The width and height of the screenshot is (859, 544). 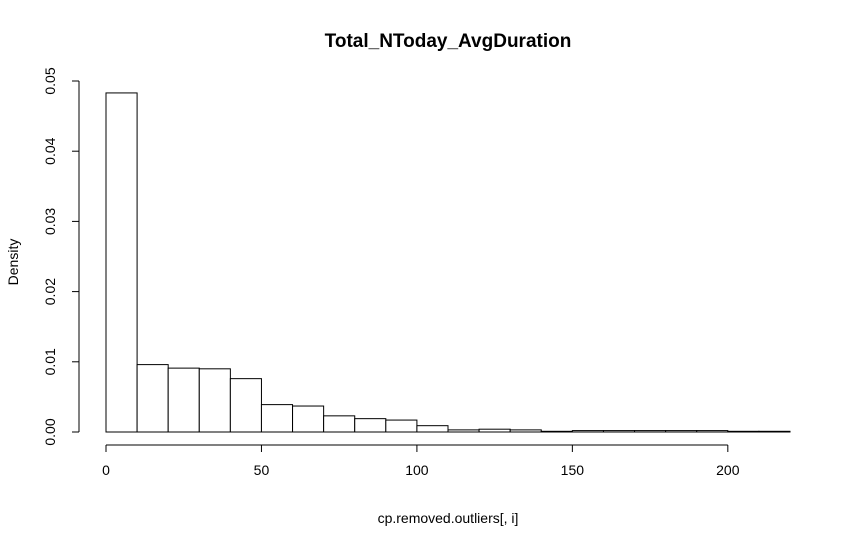 What do you see at coordinates (50, 431) in the screenshot?
I see `y-tick-label-0: 0.00` at bounding box center [50, 431].